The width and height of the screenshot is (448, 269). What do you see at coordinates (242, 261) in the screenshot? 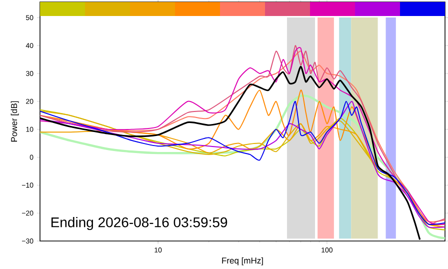
I see `x-axis-title: Freq [mHz]` at bounding box center [242, 261].